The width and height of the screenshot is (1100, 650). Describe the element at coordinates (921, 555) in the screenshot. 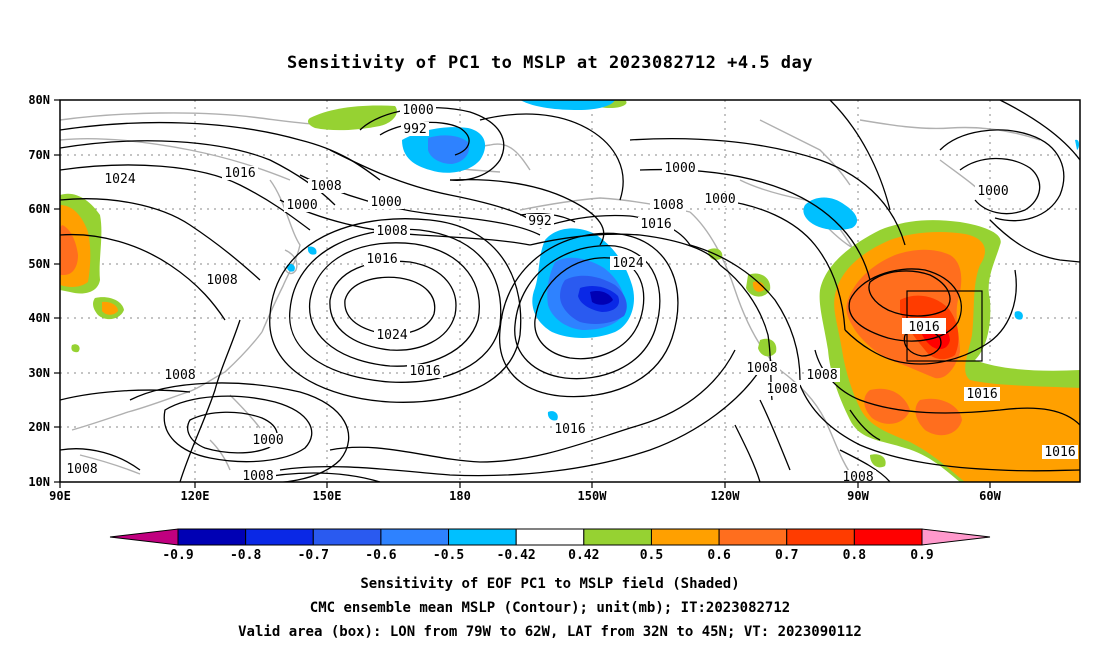

I see `colorbar-label: 0.9` at that location.